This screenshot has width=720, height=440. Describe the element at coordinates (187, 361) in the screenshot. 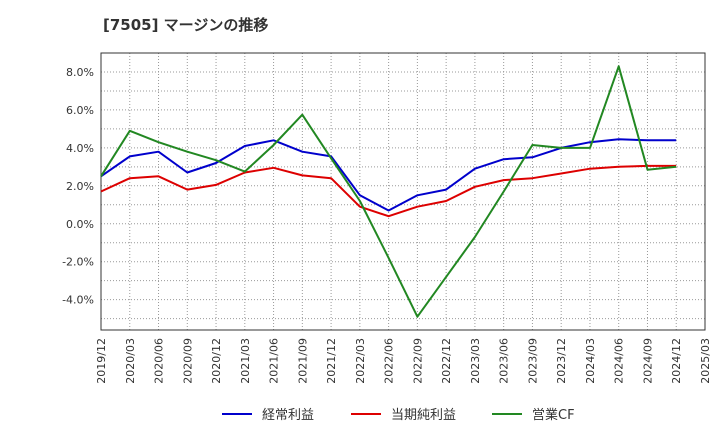

I see `x-tick-label: 2020/09` at that location.